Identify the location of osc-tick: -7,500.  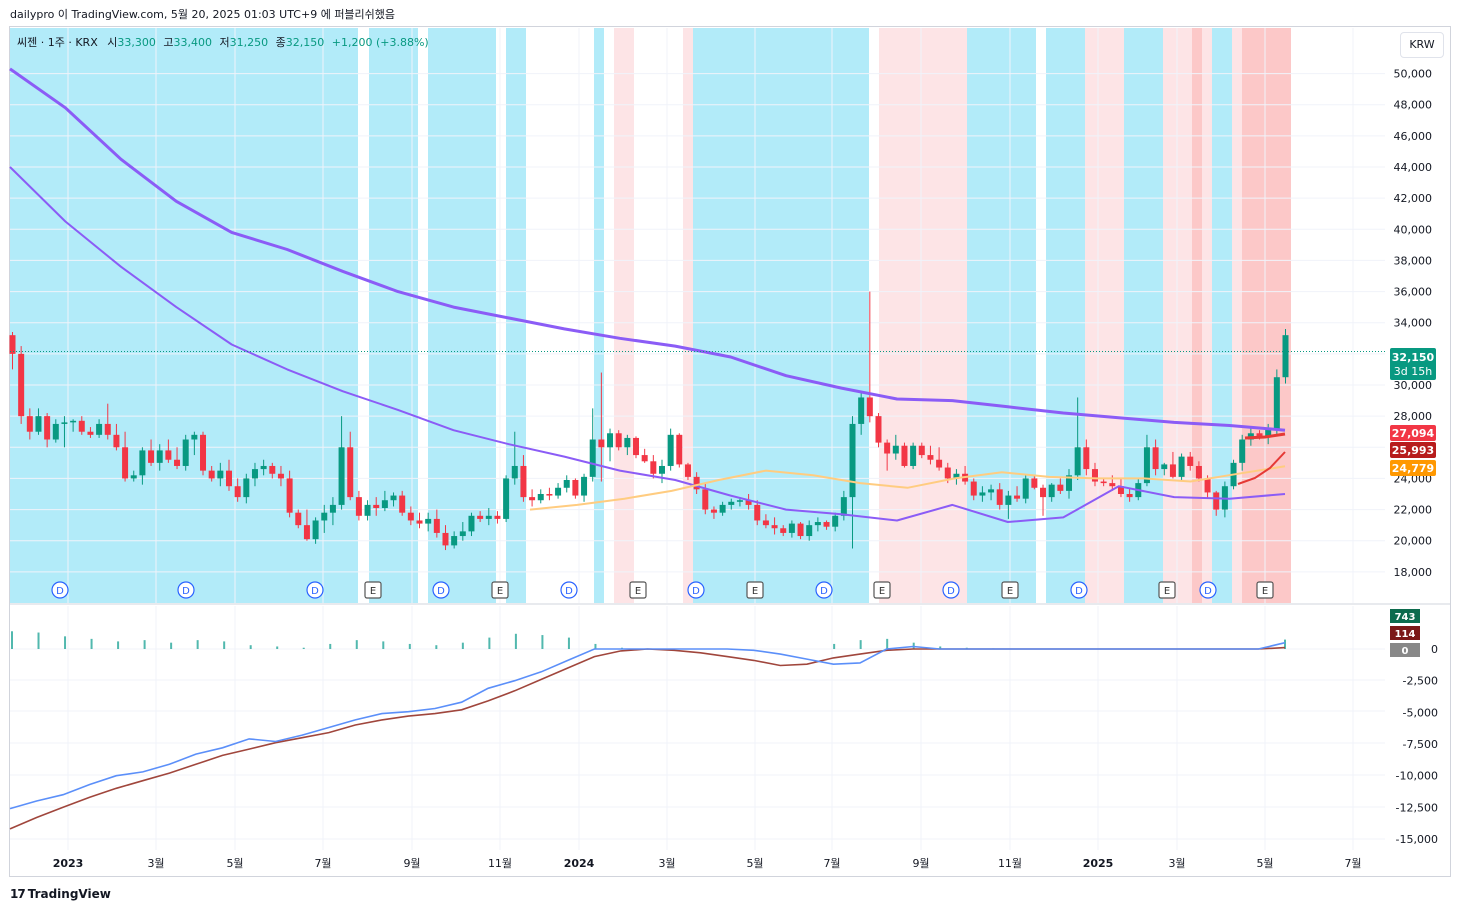
(1420, 744).